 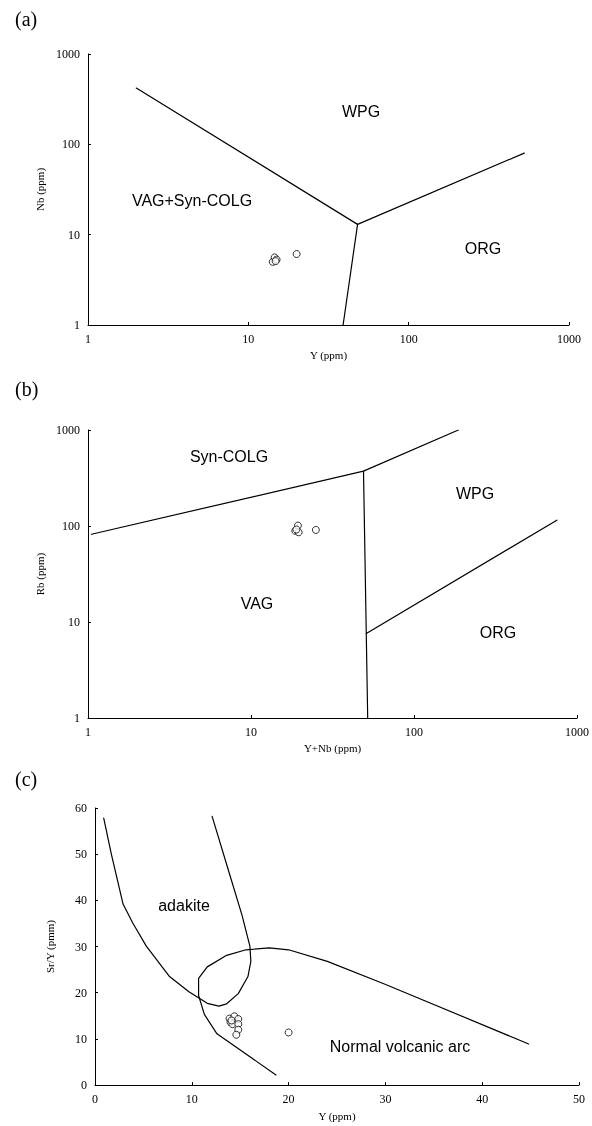 What do you see at coordinates (81, 946) in the screenshot?
I see `y-tick-label: 30` at bounding box center [81, 946].